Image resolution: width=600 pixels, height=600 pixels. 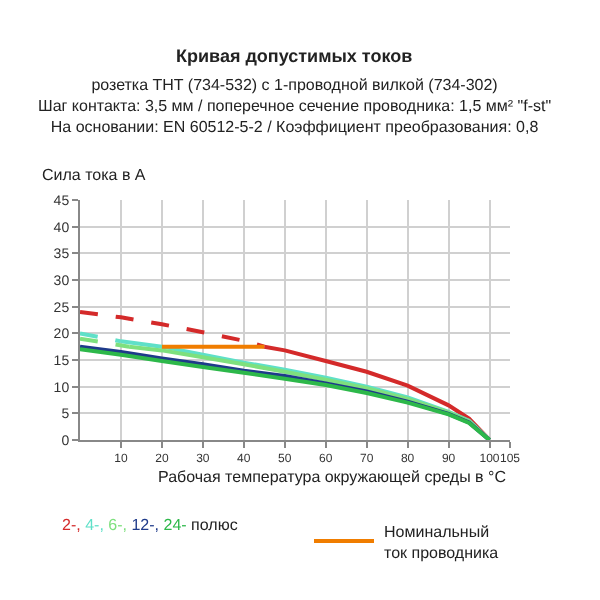 What do you see at coordinates (175, 525) in the screenshot?
I see `text: 24-` at bounding box center [175, 525].